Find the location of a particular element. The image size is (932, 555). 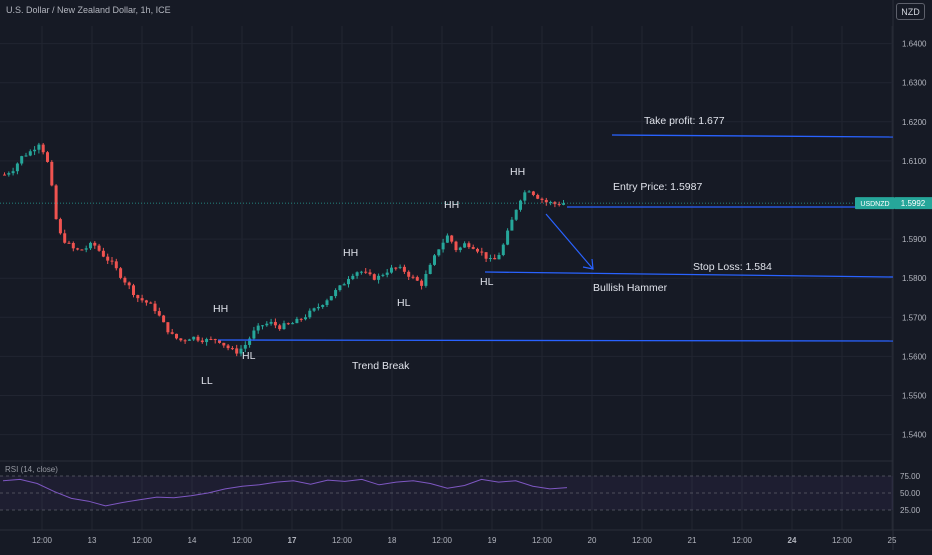

y-tick-label: 1.5900 is located at coordinates (914, 239).